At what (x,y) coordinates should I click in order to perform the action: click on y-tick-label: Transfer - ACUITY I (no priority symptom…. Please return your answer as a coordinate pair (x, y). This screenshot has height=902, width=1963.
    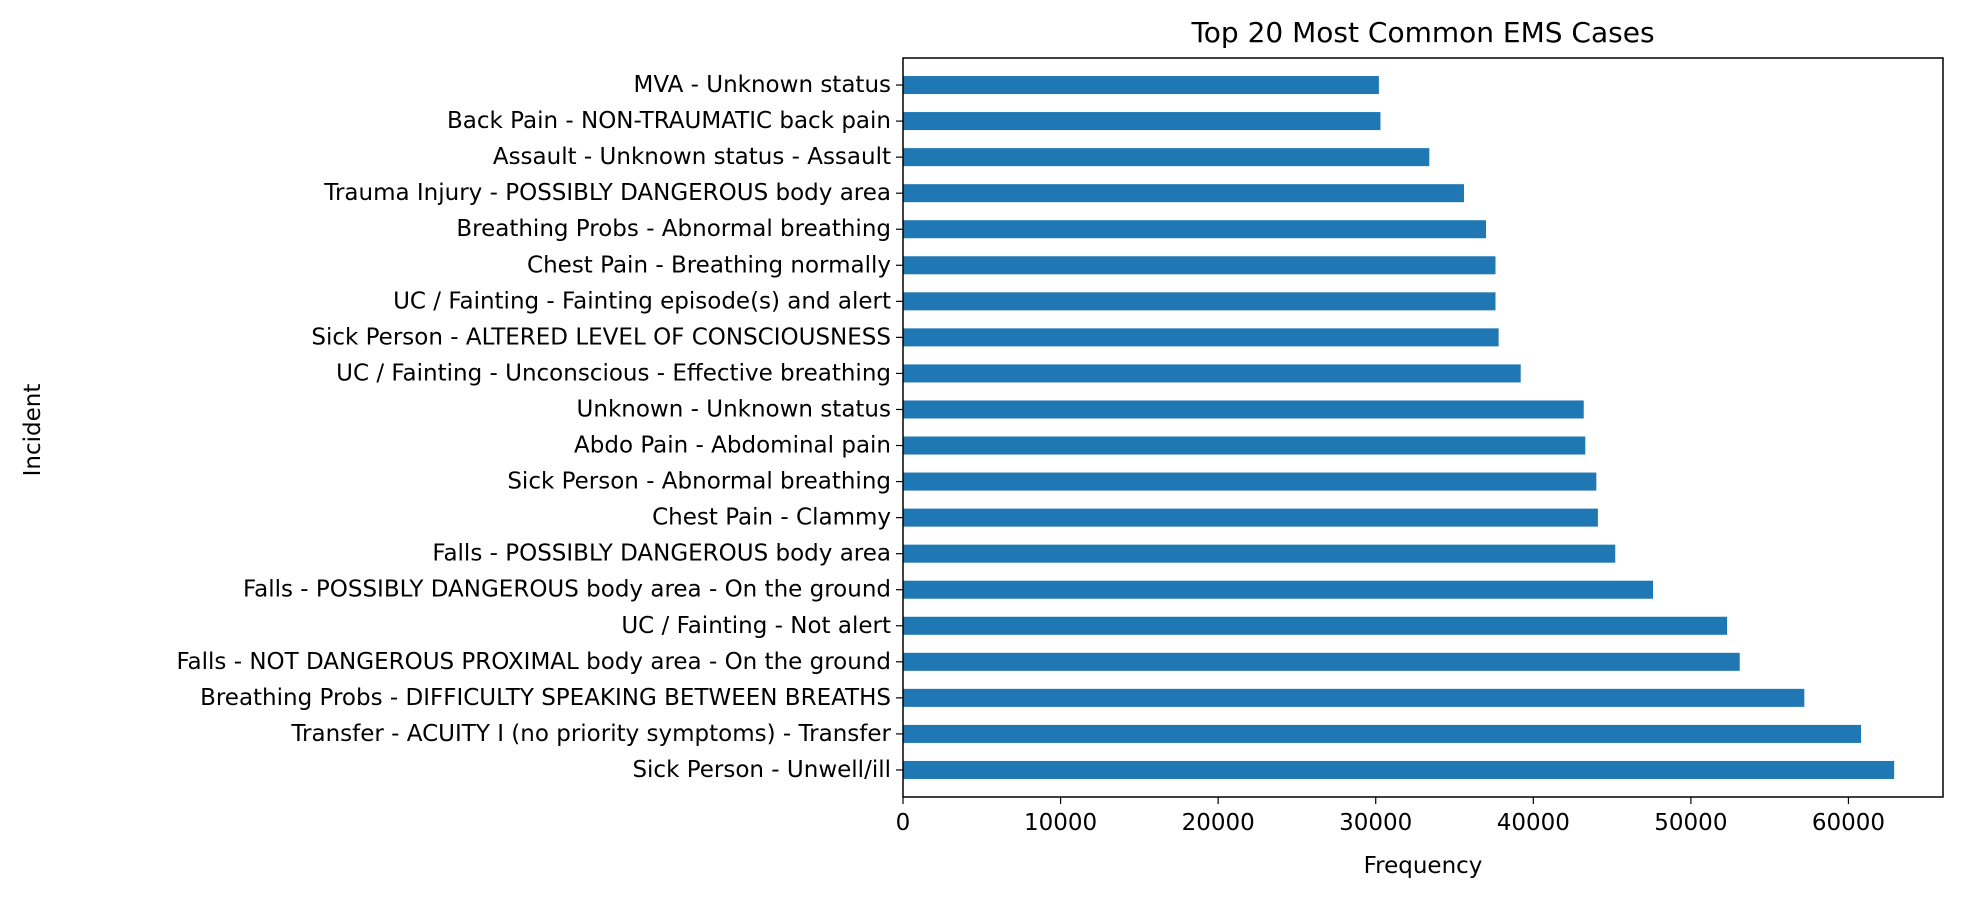
    Looking at the image, I should click on (590, 734).